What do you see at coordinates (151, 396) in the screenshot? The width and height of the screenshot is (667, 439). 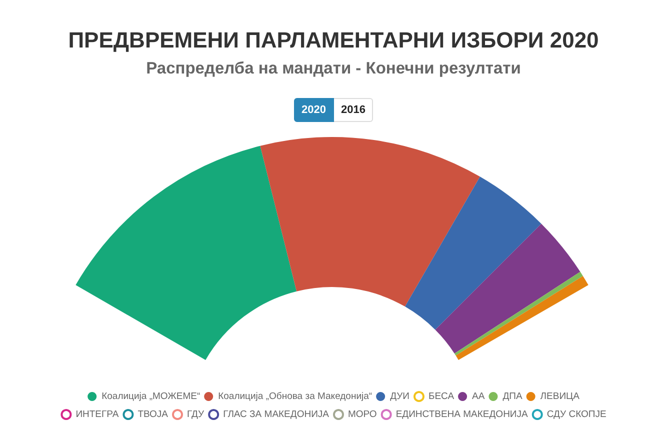 I see `legend-label: Коалиција „МОЖЕМЕ“` at bounding box center [151, 396].